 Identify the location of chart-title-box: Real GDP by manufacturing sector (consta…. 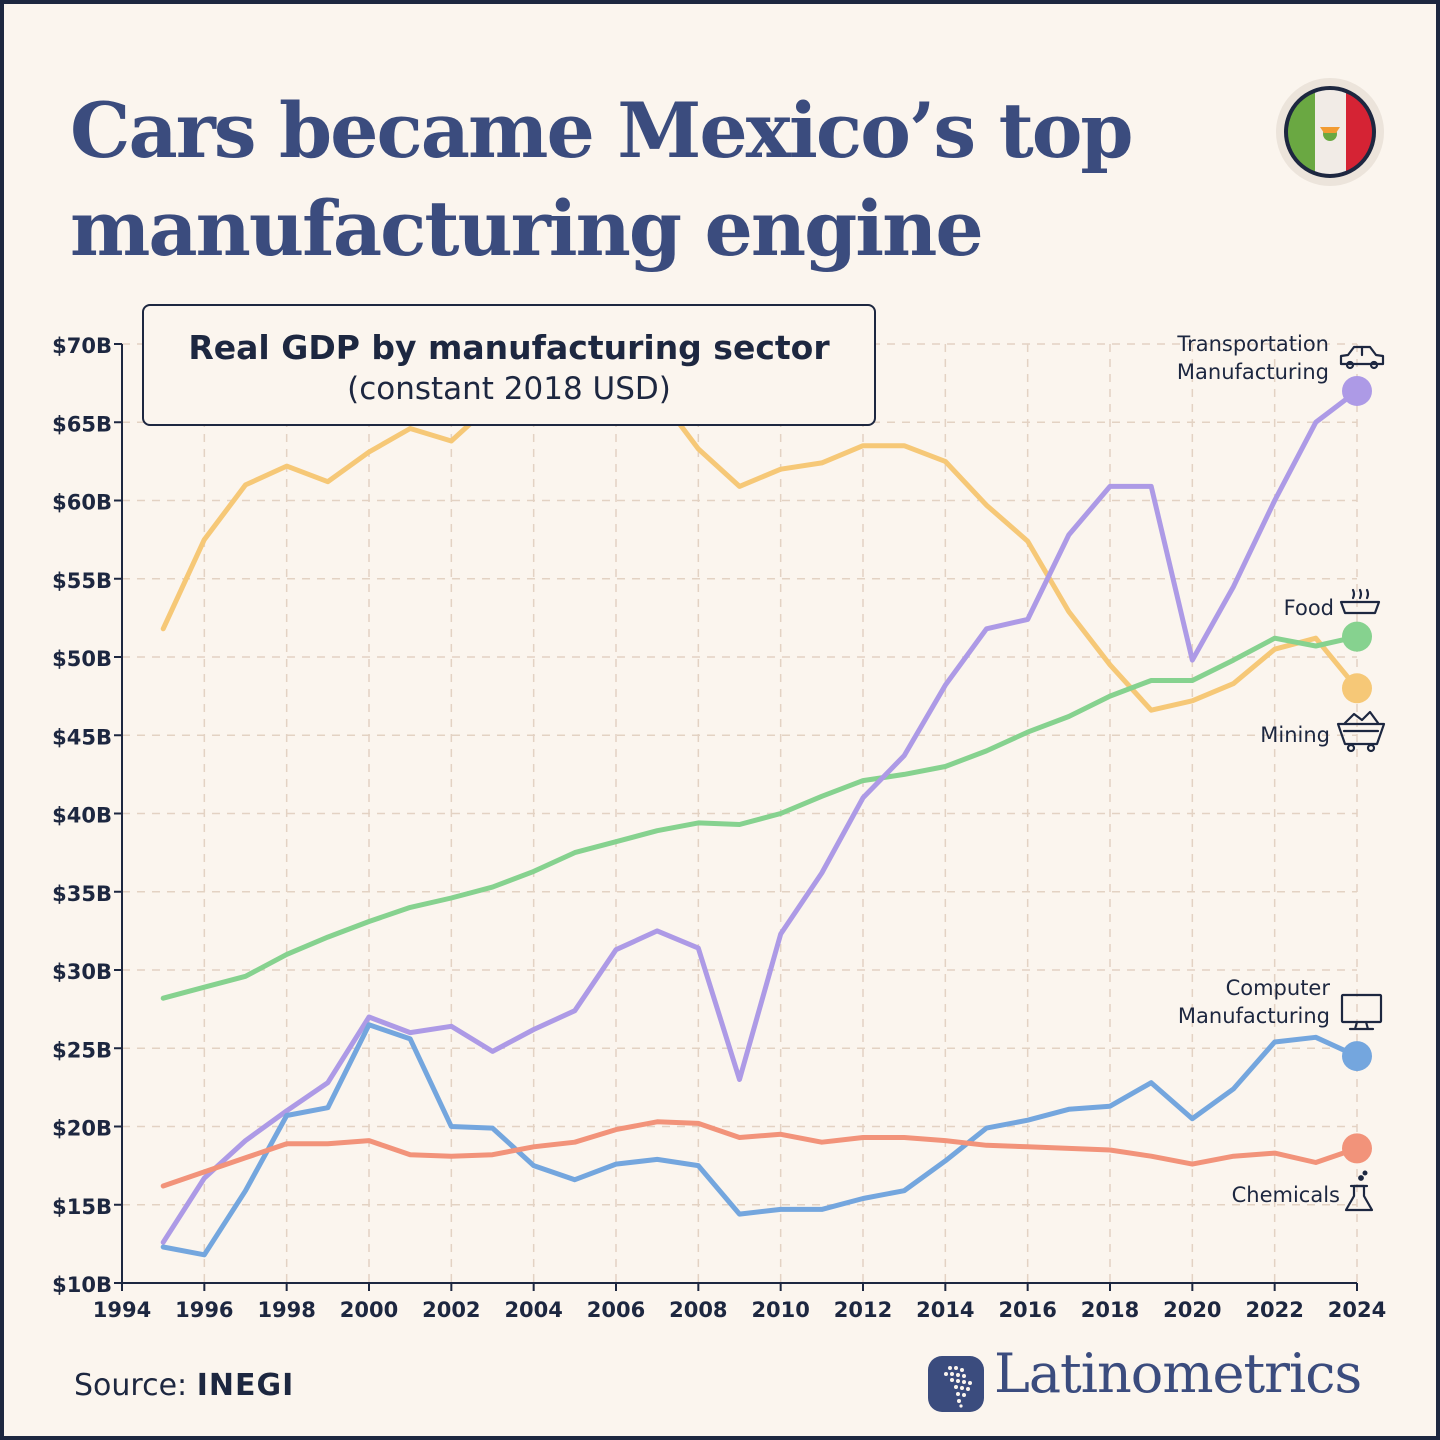
(509, 365).